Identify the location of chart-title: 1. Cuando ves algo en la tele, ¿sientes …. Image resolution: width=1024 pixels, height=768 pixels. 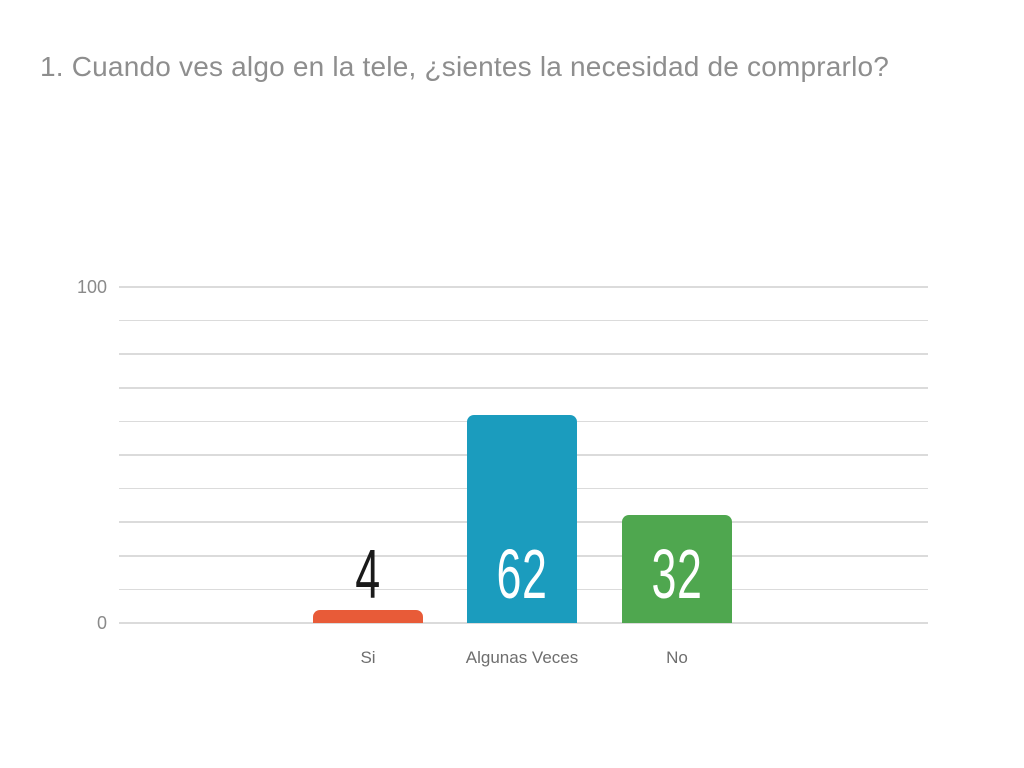
(465, 66).